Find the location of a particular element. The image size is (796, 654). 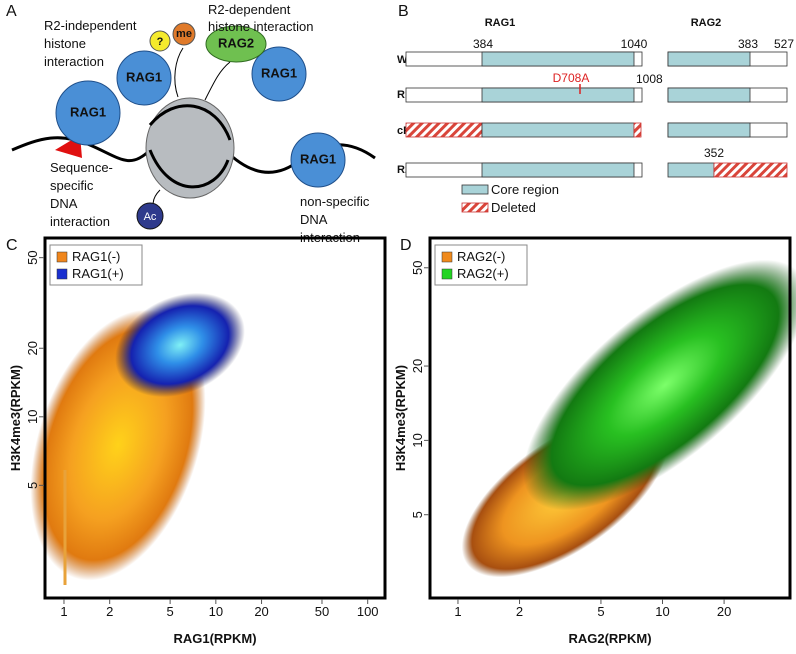

panel-label: C is located at coordinates (12, 245).